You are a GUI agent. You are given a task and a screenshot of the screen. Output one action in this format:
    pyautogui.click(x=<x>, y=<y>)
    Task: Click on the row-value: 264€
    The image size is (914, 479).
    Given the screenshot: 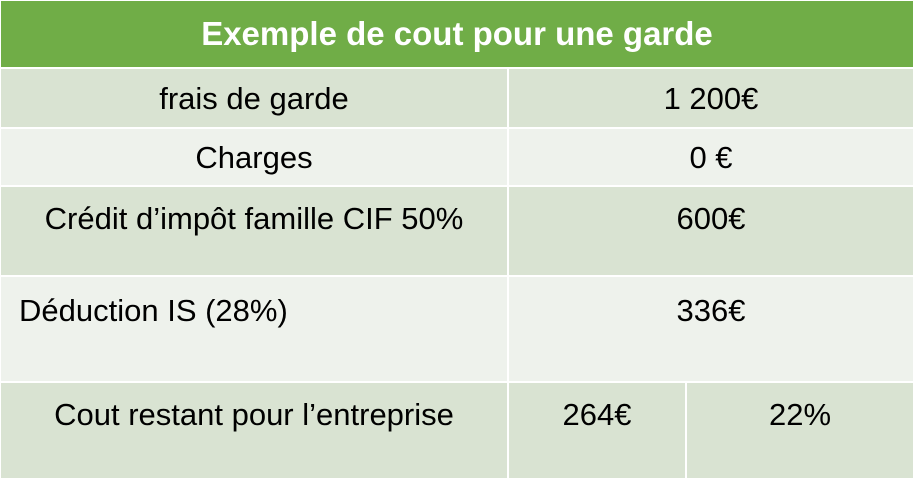 What is the action you would take?
    pyautogui.click(x=596, y=430)
    